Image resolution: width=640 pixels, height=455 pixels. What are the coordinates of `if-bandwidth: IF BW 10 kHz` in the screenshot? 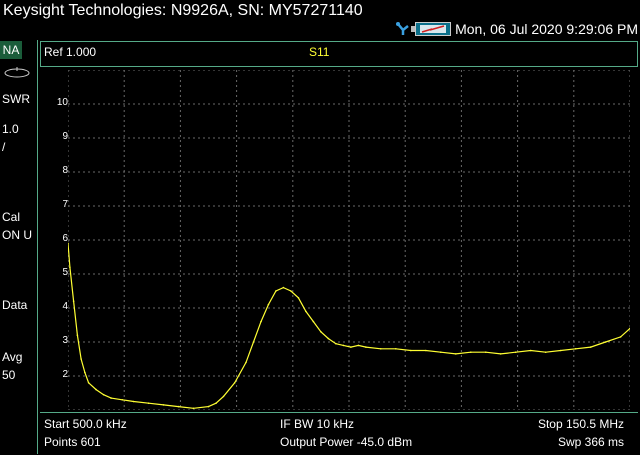 It's located at (317, 424).